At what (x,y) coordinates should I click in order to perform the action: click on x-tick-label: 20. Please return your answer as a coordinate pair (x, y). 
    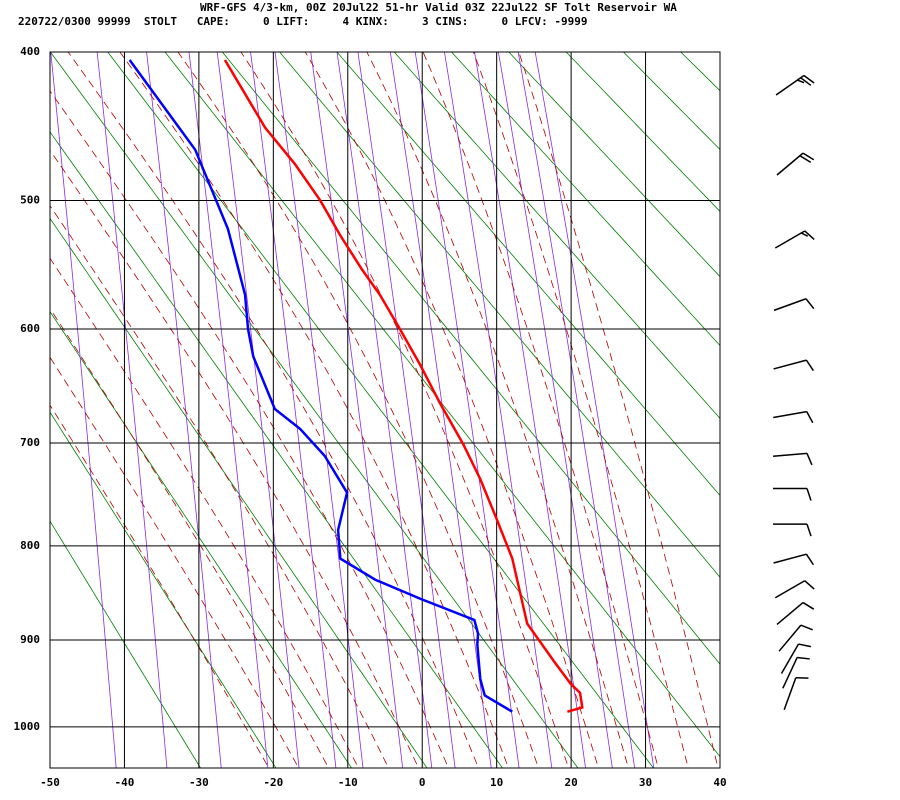
    Looking at the image, I should click on (570, 782).